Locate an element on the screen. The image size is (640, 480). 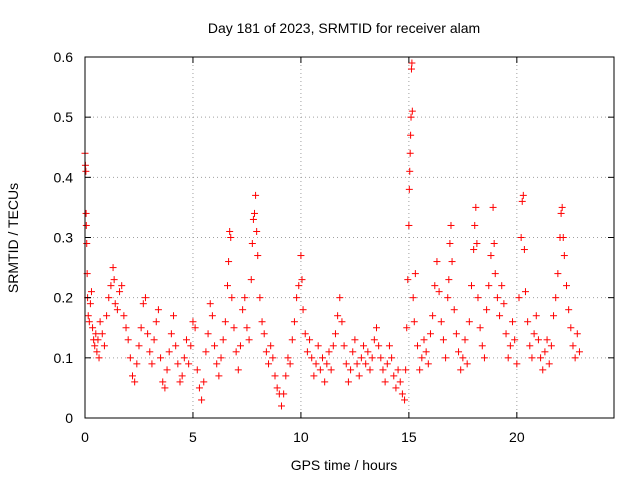
x-tick-label: 15 is located at coordinates (409, 437).